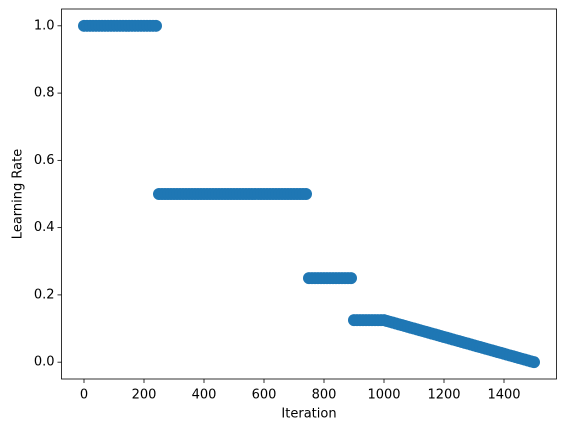 The width and height of the screenshot is (567, 432). What do you see at coordinates (44, 294) in the screenshot?
I see `y-tick-label: 0.2` at bounding box center [44, 294].